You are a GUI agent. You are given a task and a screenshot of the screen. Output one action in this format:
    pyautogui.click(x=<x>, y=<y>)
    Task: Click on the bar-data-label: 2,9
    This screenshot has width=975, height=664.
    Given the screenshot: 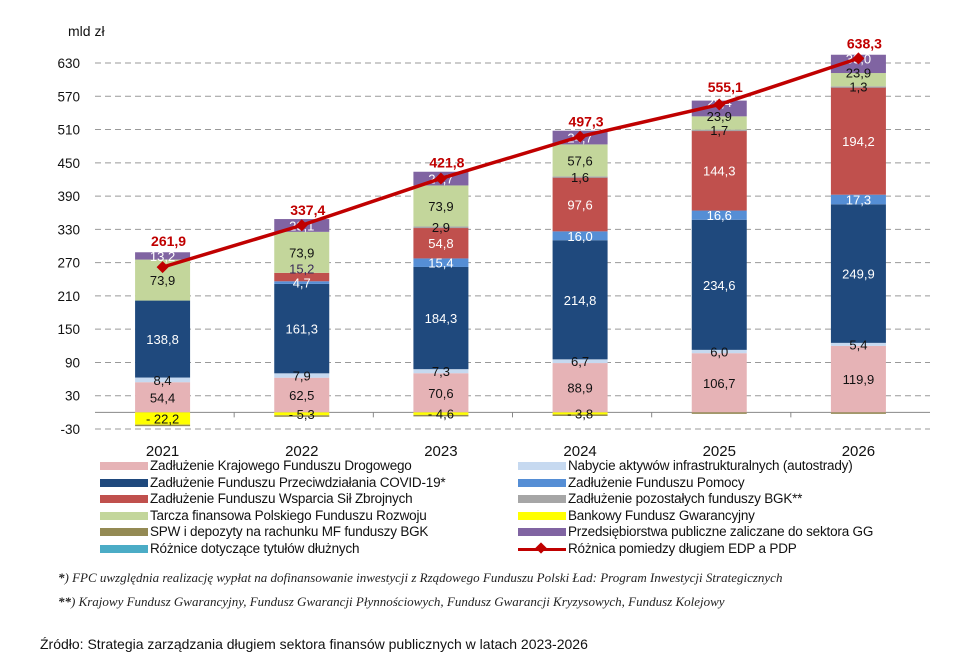 What is the action you would take?
    pyautogui.click(x=441, y=227)
    